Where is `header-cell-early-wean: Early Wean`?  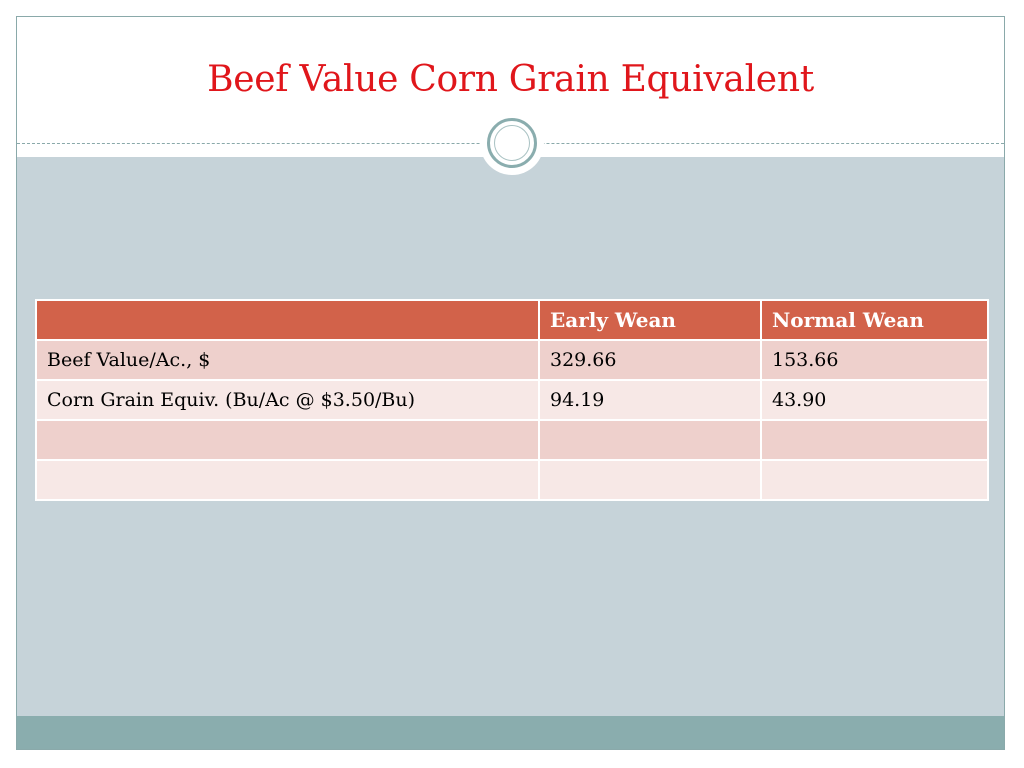
header-cell-early-wean: Early Wean is located at coordinates (650, 320).